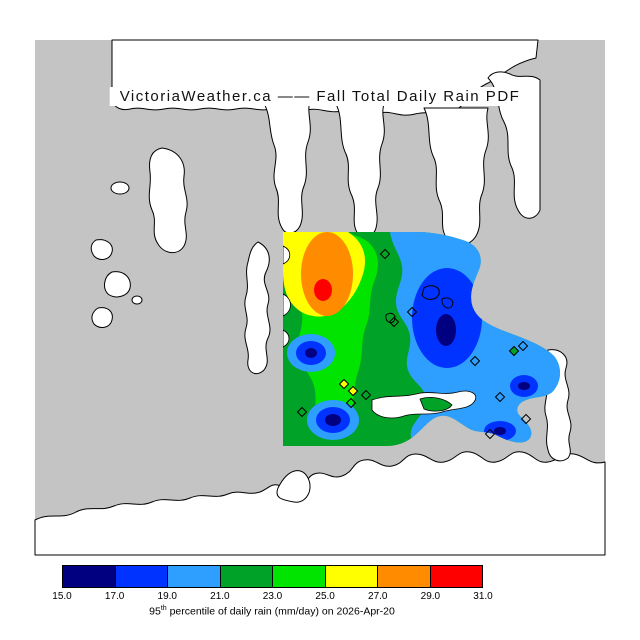 The height and width of the screenshot is (640, 640). What do you see at coordinates (323, 290) in the screenshot?
I see `contour-29-31-red-max` at bounding box center [323, 290].